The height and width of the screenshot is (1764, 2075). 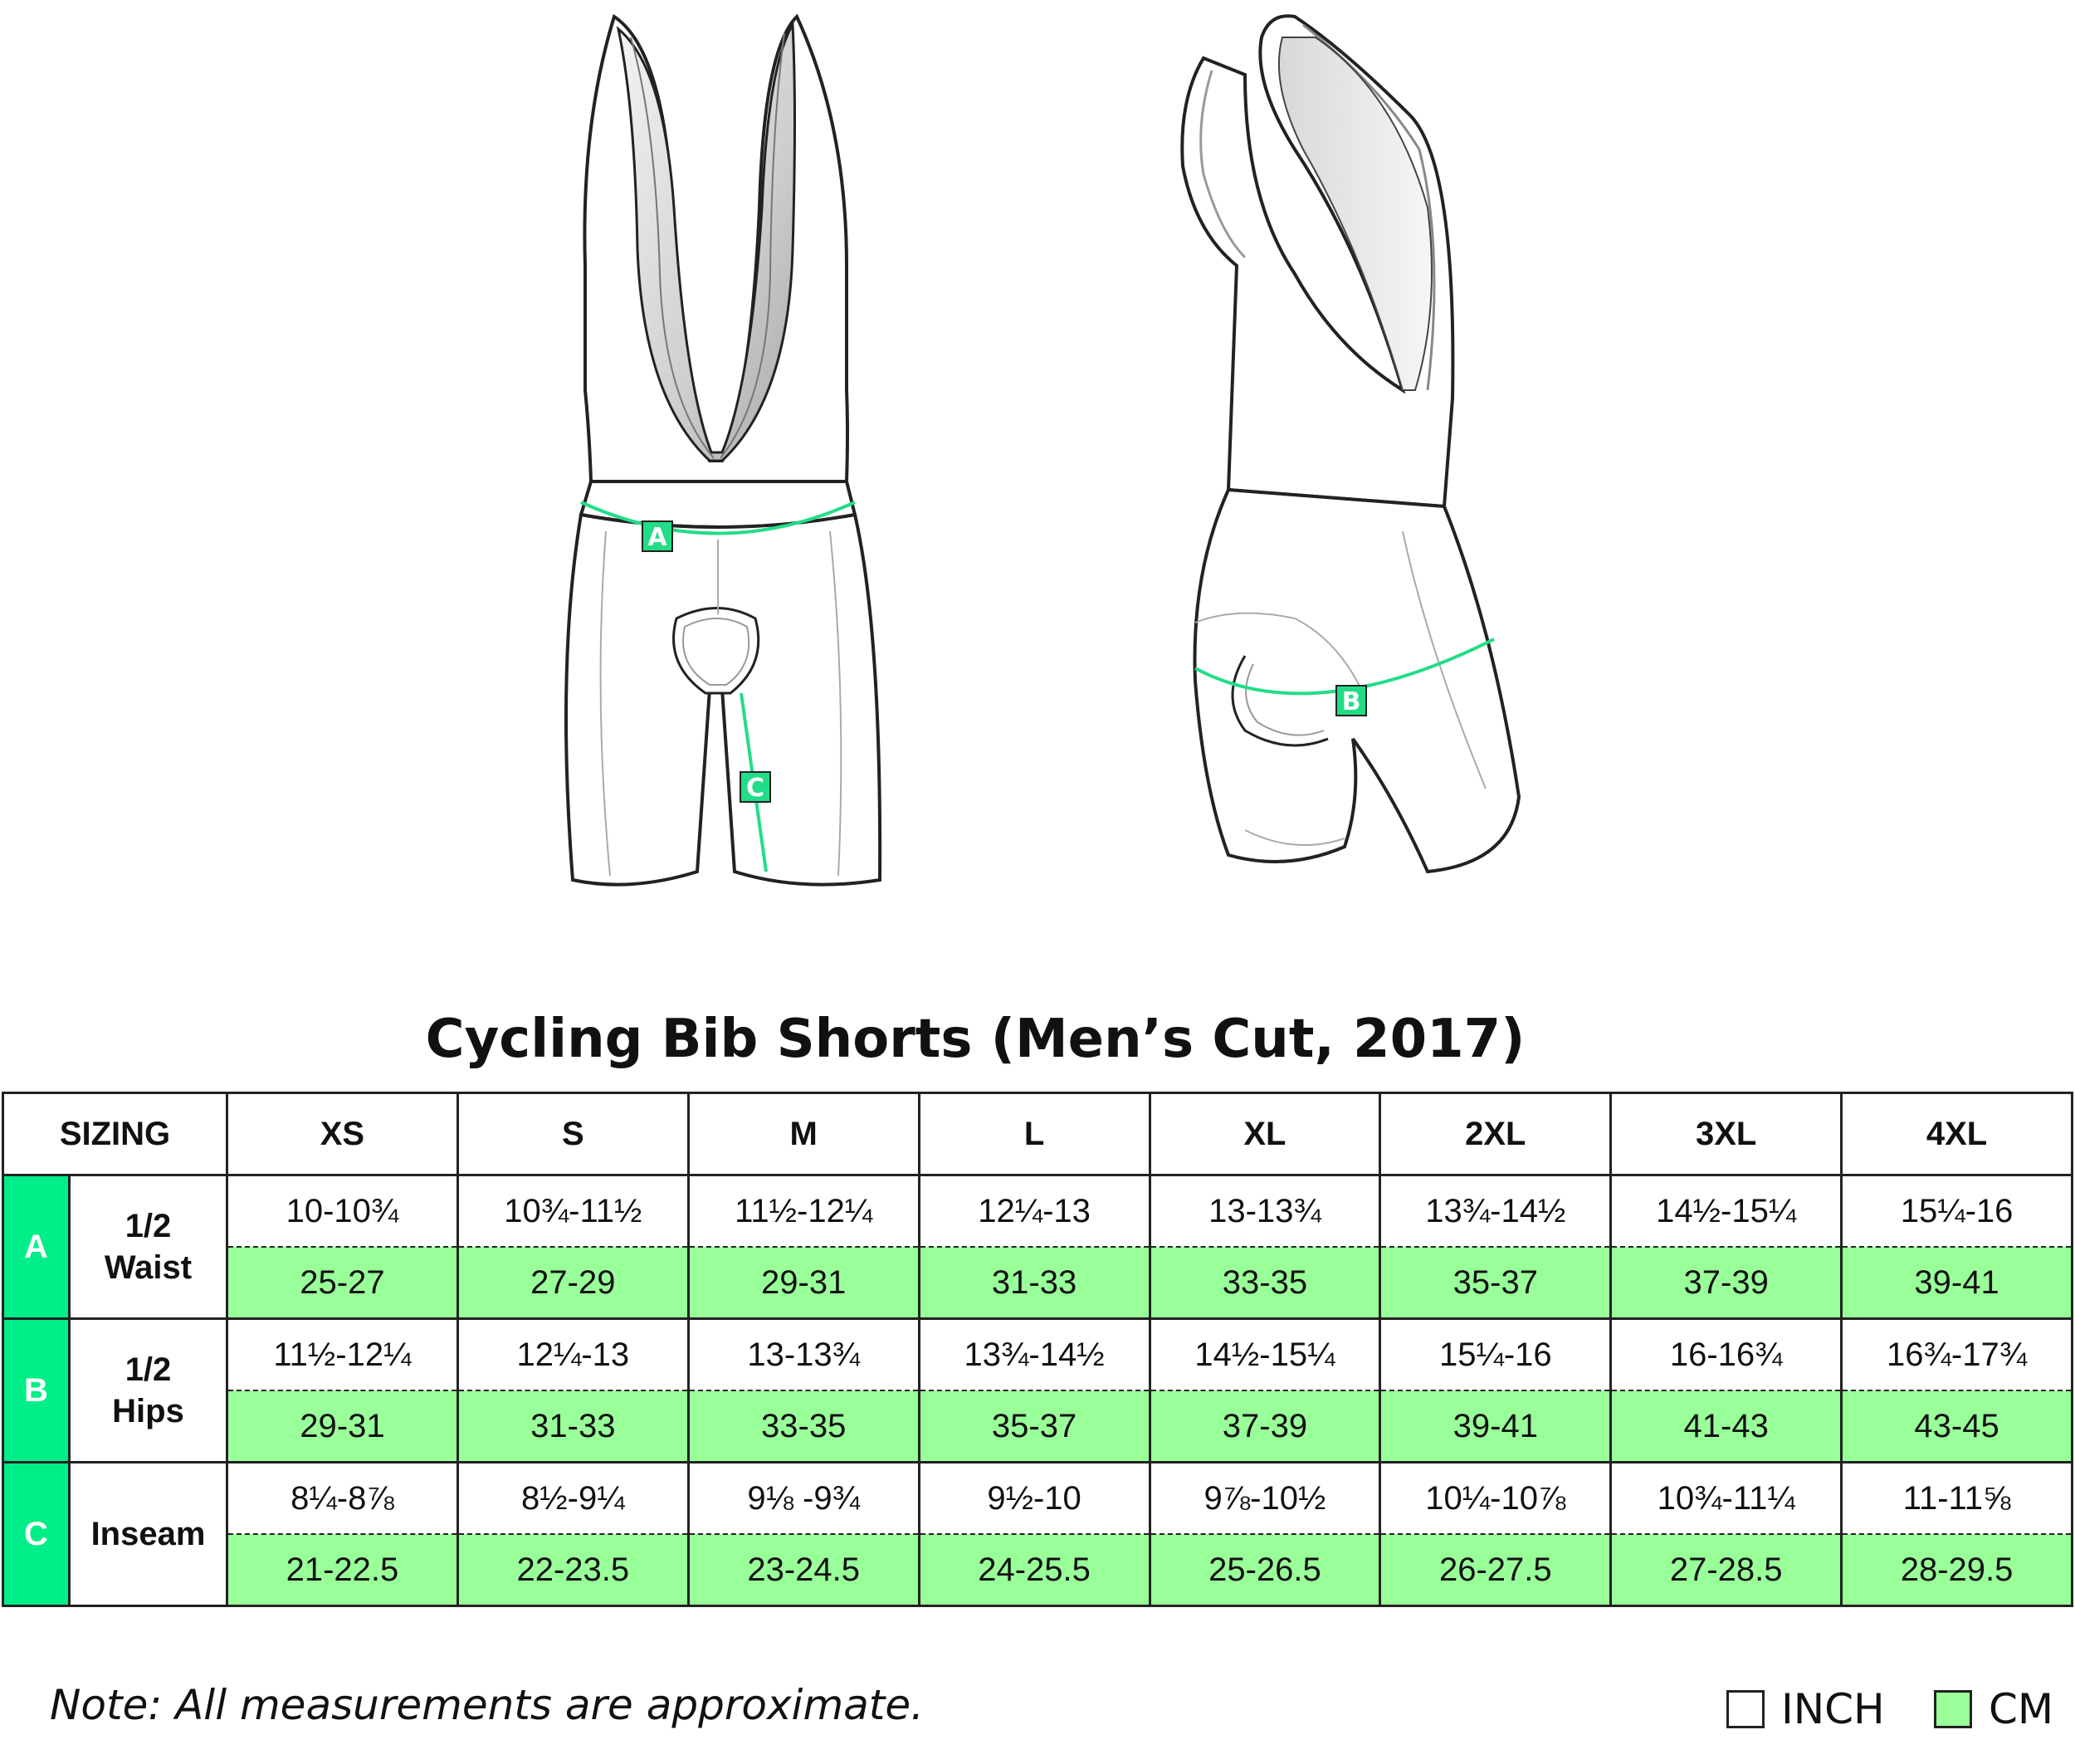 I want to click on inch-value: 10¾-11¼, so click(x=1726, y=1498).